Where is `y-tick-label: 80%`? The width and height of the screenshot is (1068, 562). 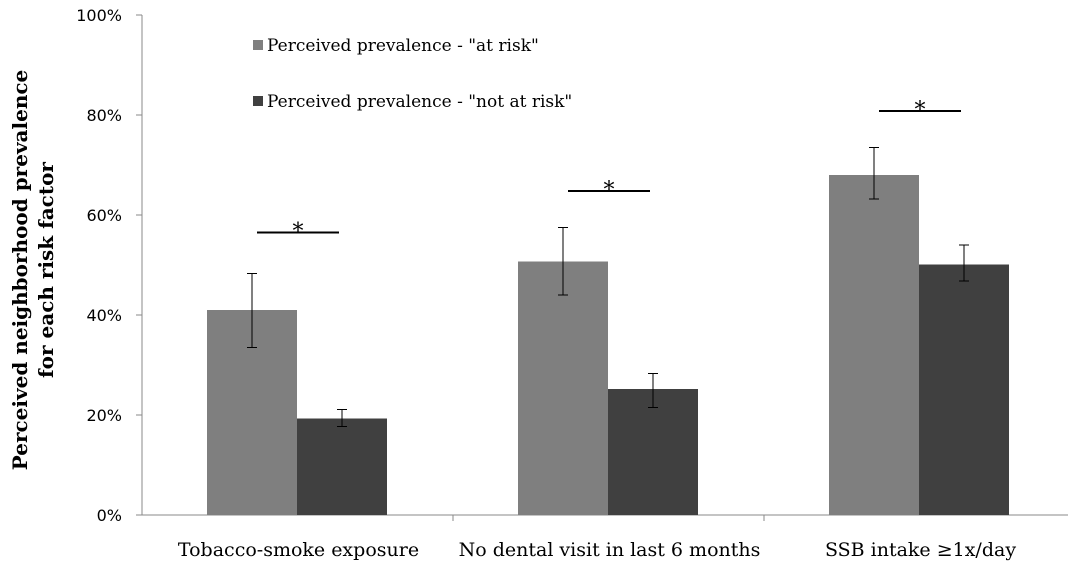
y-tick-label: 80% is located at coordinates (104, 115).